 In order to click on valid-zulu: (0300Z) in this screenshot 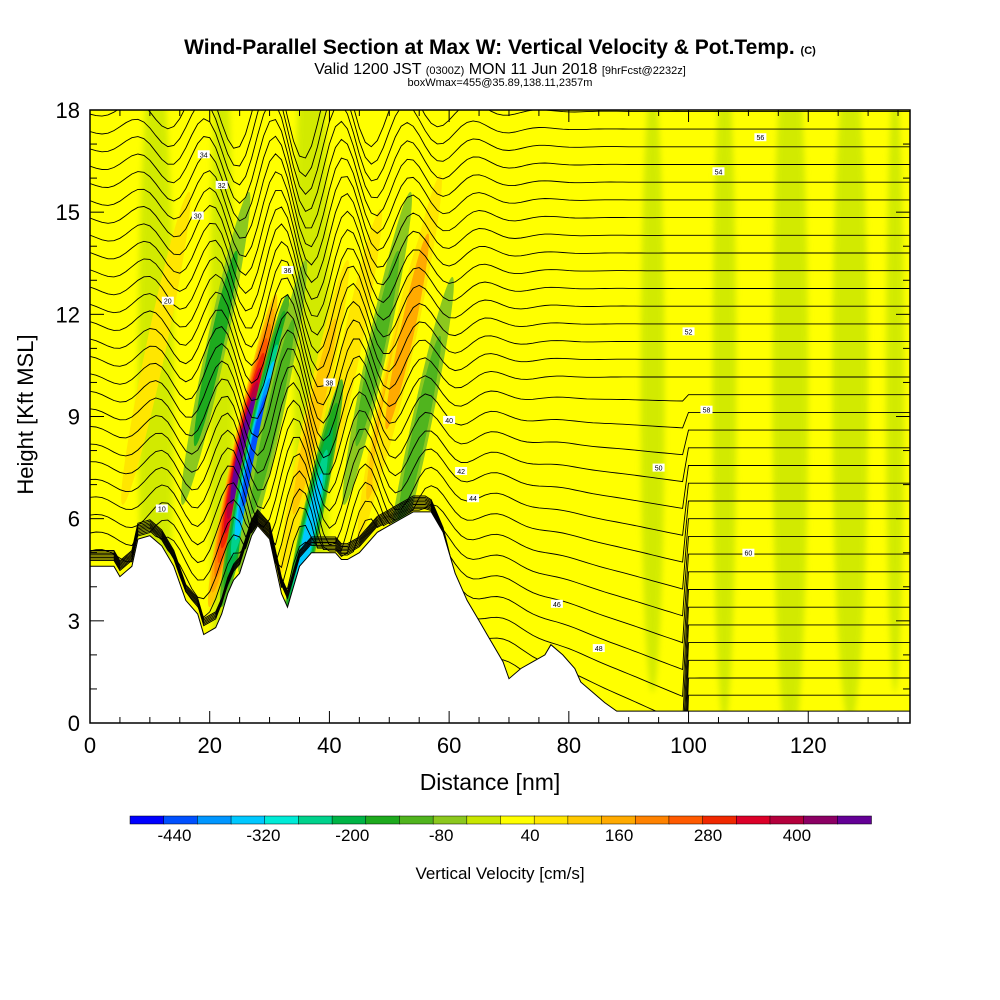, I will do `click(445, 71)`.